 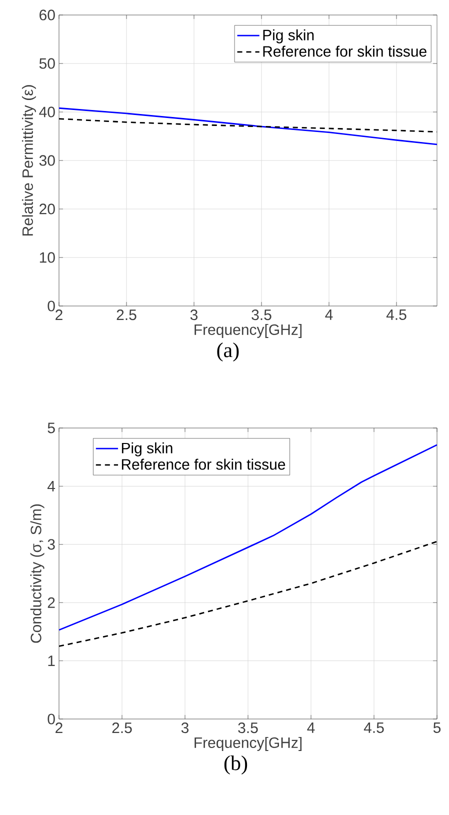 I want to click on text: (a), so click(x=228, y=352).